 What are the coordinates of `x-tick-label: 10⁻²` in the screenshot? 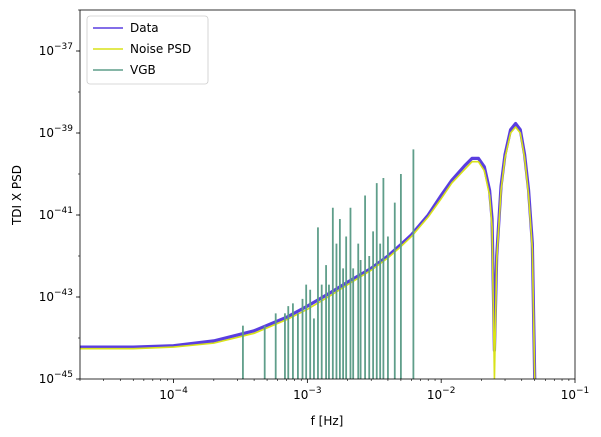 It's located at (441, 394).